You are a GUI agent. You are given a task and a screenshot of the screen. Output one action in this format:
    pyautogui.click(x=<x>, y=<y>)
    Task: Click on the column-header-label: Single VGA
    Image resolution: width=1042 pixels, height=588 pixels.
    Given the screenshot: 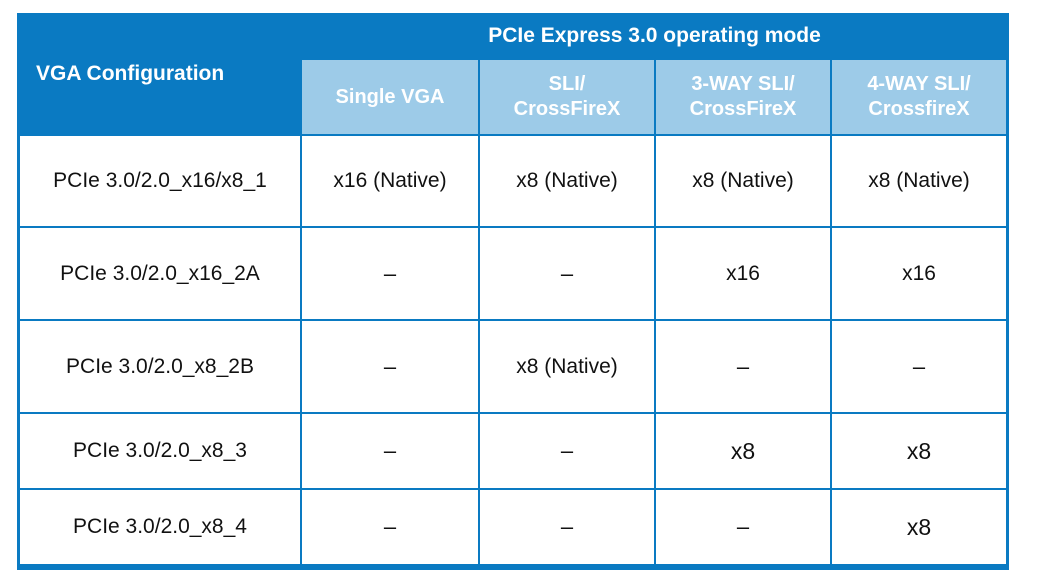 What is the action you would take?
    pyautogui.click(x=390, y=96)
    